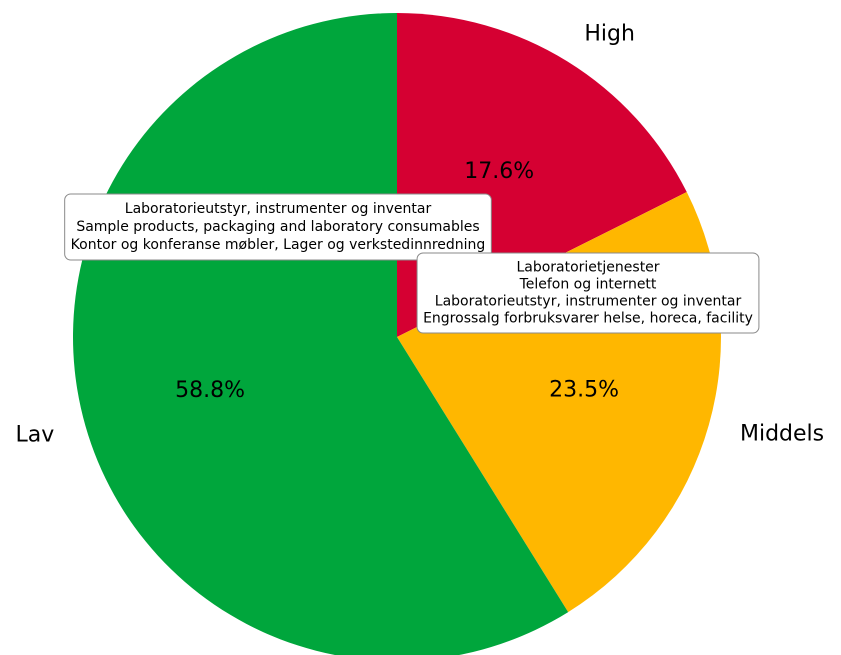 The width and height of the screenshot is (841, 655). I want to click on annotation-line: Telefon og internett, so click(588, 285).